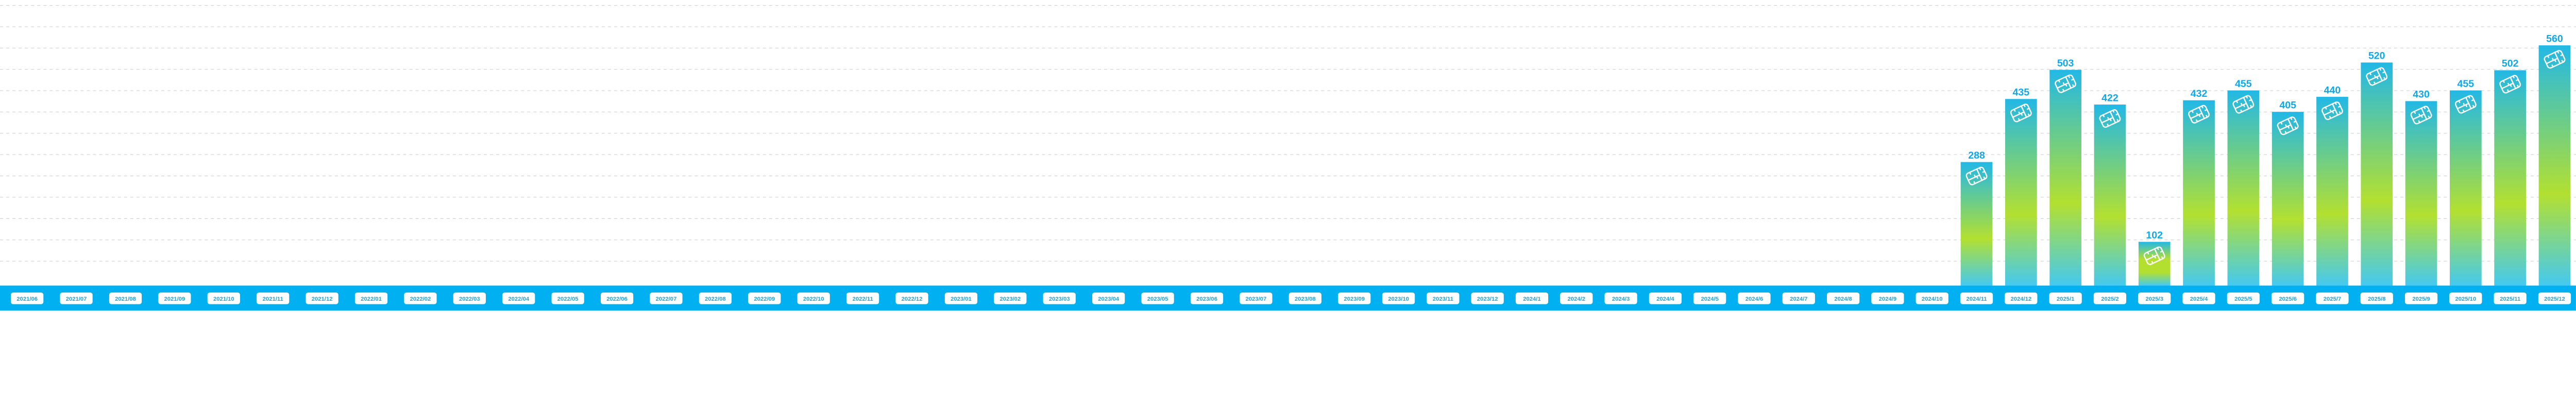 The image size is (2576, 413). I want to click on x-tick-label: 2024/12, so click(2021, 298).